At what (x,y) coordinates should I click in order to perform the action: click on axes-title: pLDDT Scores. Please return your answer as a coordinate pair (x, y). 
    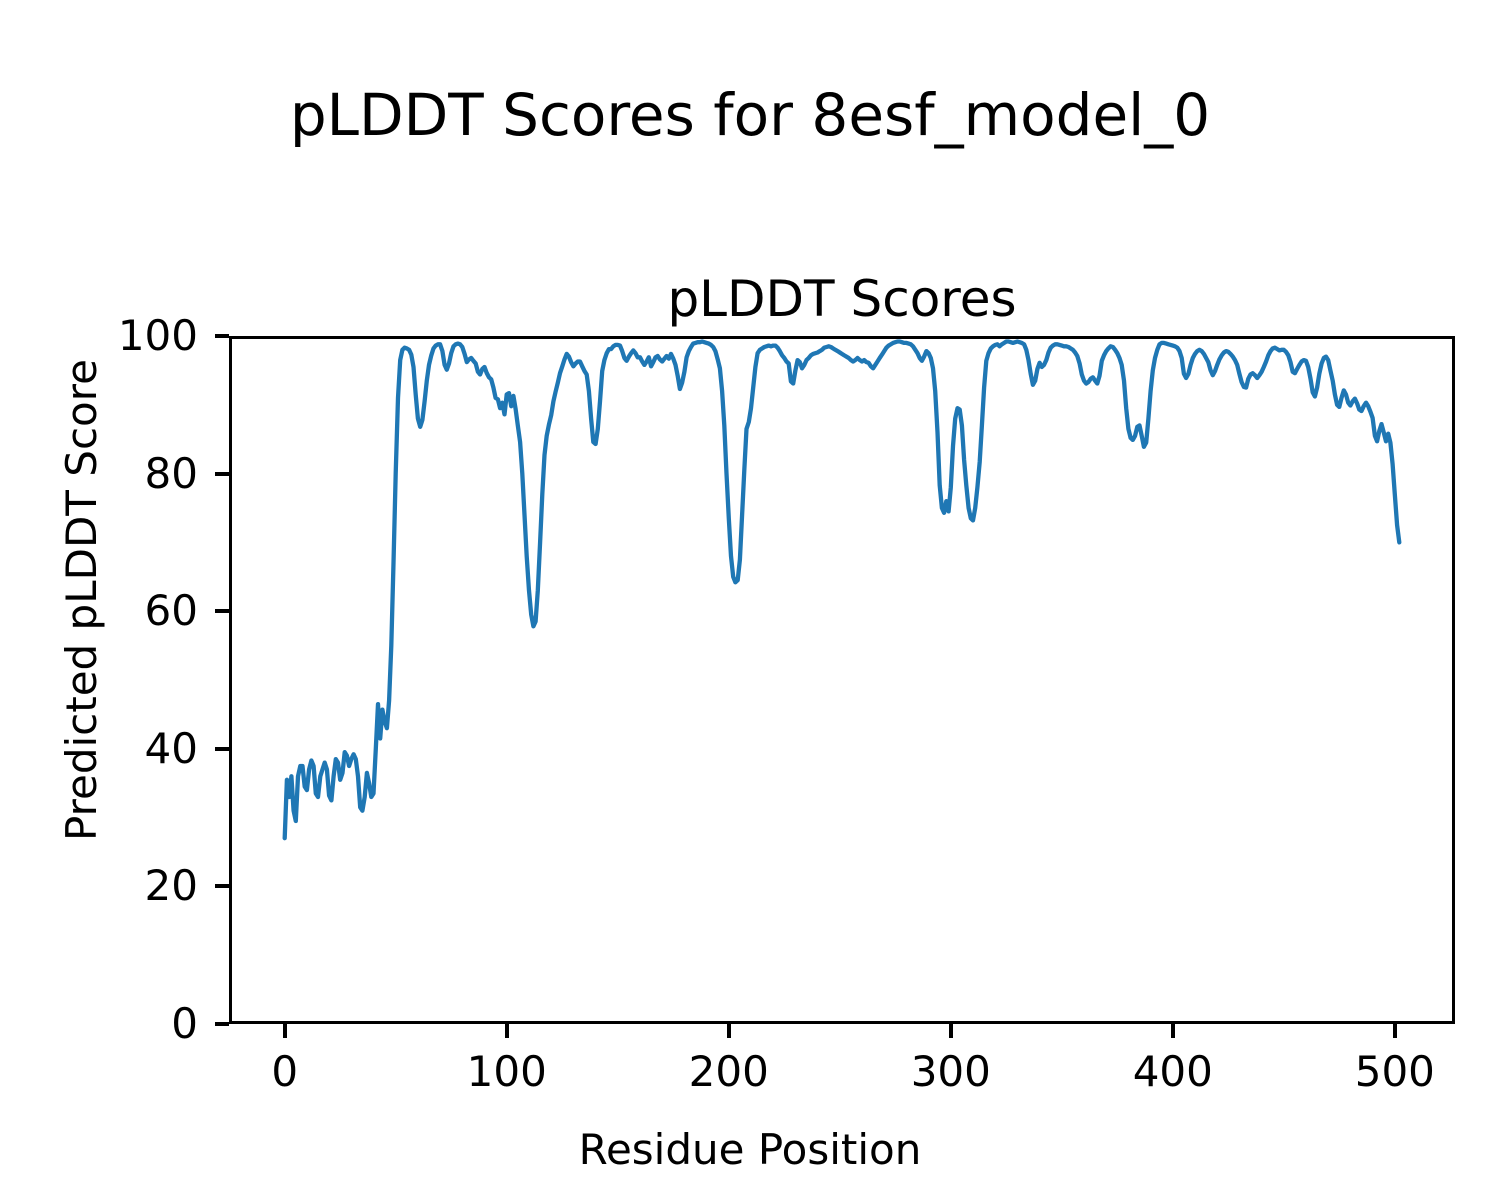
    Looking at the image, I should click on (842, 299).